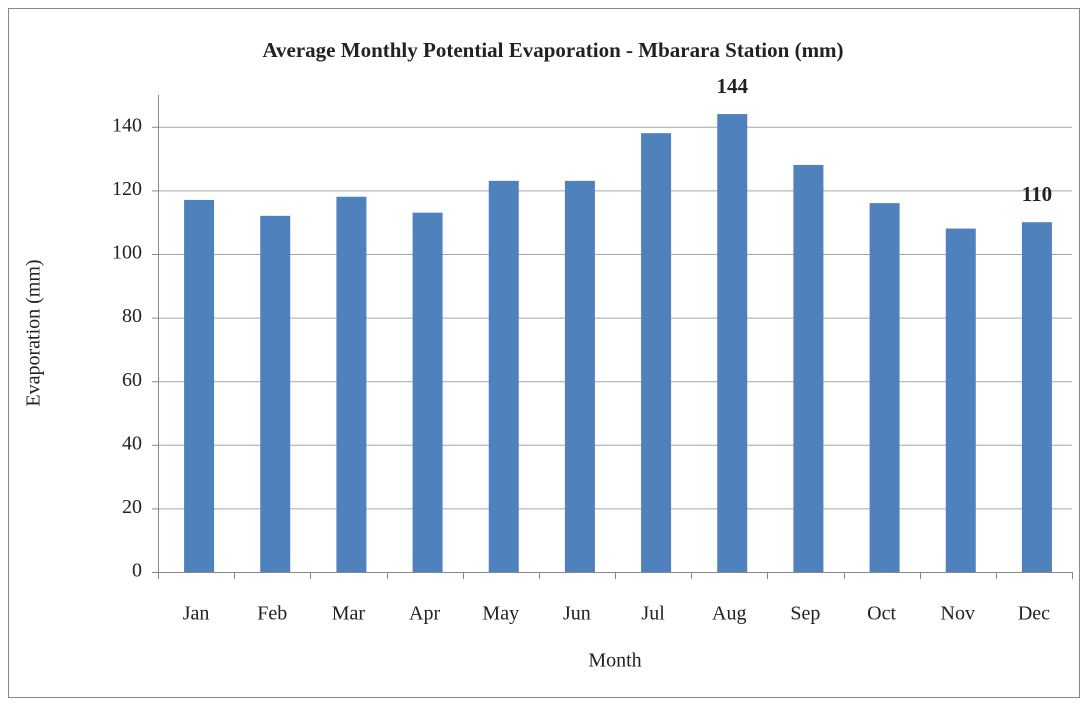 The height and width of the screenshot is (707, 1087). Describe the element at coordinates (132, 507) in the screenshot. I see `y-tick-label: 20` at that location.